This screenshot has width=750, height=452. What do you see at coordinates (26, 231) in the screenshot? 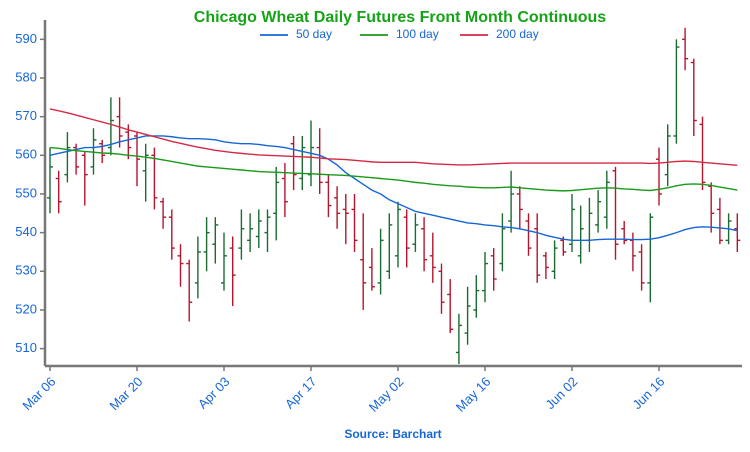
I see `y-tick-label: 540` at bounding box center [26, 231].